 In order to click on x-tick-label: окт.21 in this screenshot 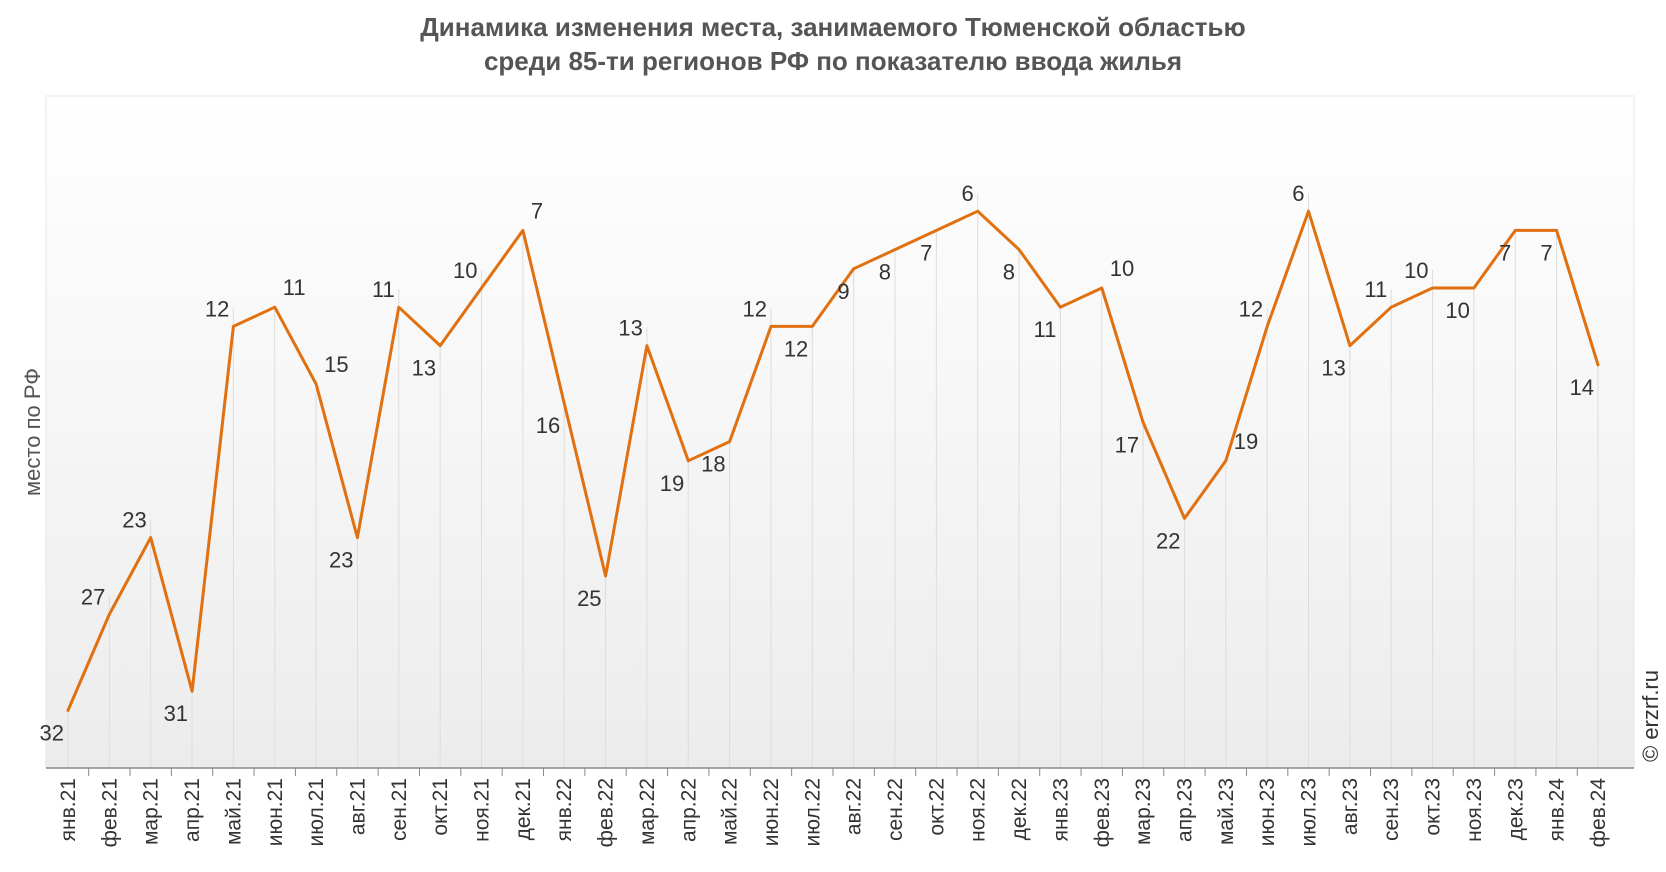, I will do `click(440, 807)`.